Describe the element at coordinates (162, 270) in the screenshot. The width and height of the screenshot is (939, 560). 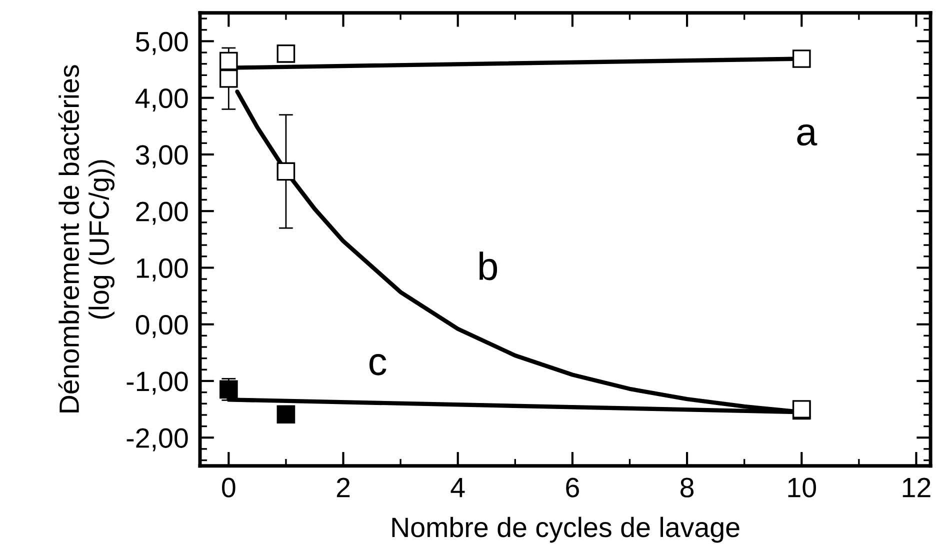
I see `y-tick-label: 1,00` at that location.